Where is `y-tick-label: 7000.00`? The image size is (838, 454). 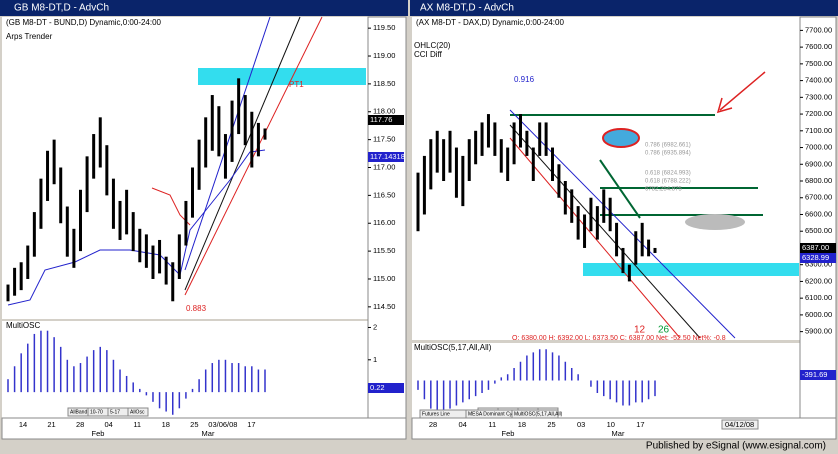 y-tick-label: 7000.00 is located at coordinates (818, 147).